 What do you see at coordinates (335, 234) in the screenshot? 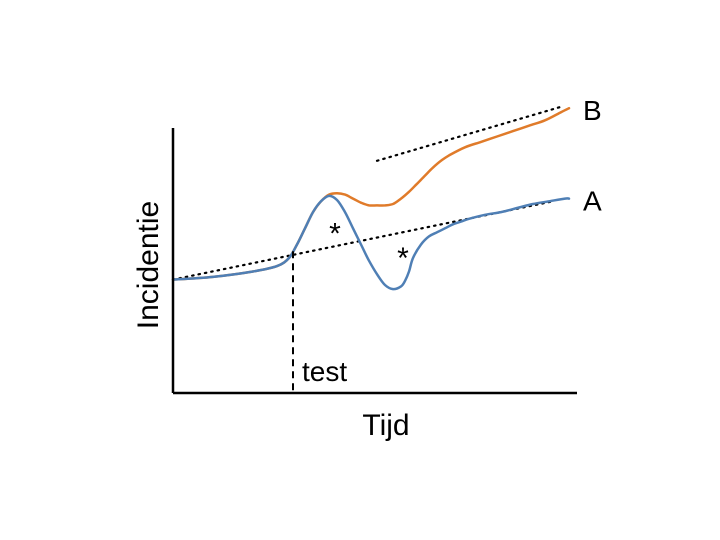
I see `asterisk-1: *` at bounding box center [335, 234].